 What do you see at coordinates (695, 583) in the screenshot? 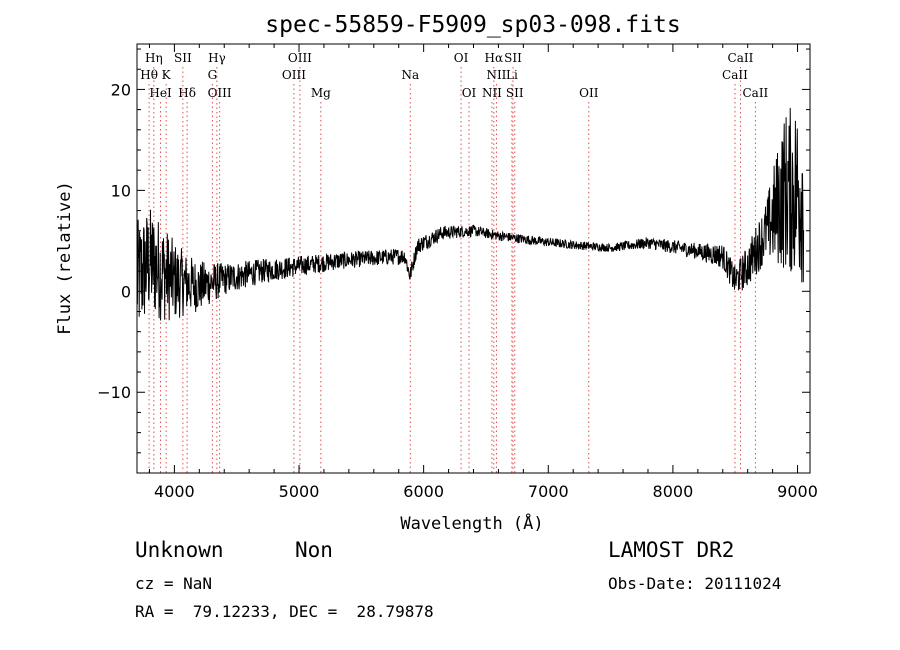
I see `obs-date: Obs-Date: 20111024` at bounding box center [695, 583].